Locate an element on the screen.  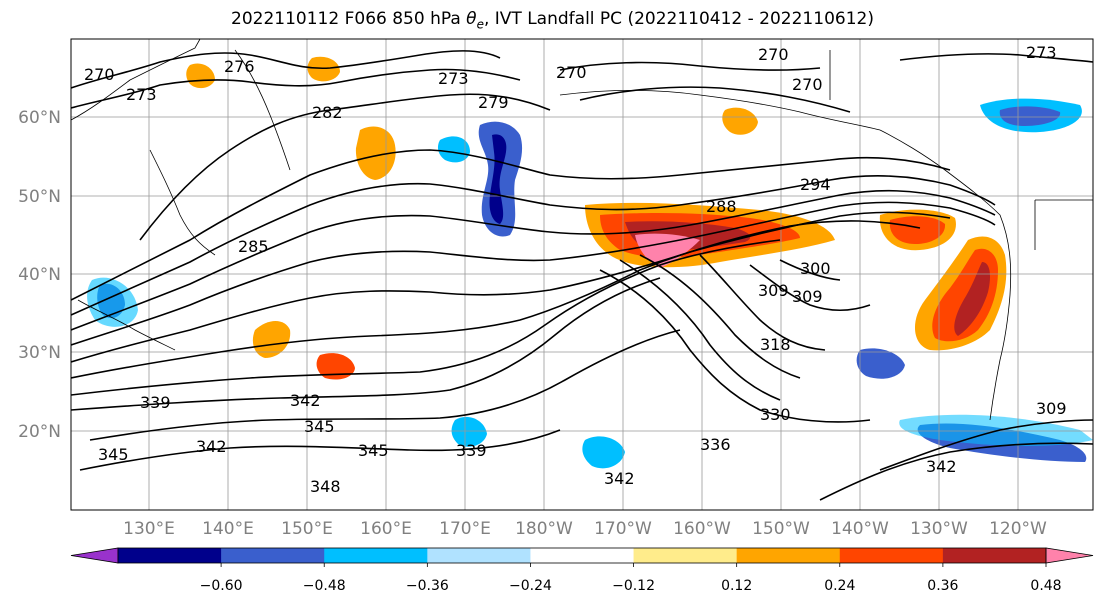
colorbar-extend-low is located at coordinates (94, 555).